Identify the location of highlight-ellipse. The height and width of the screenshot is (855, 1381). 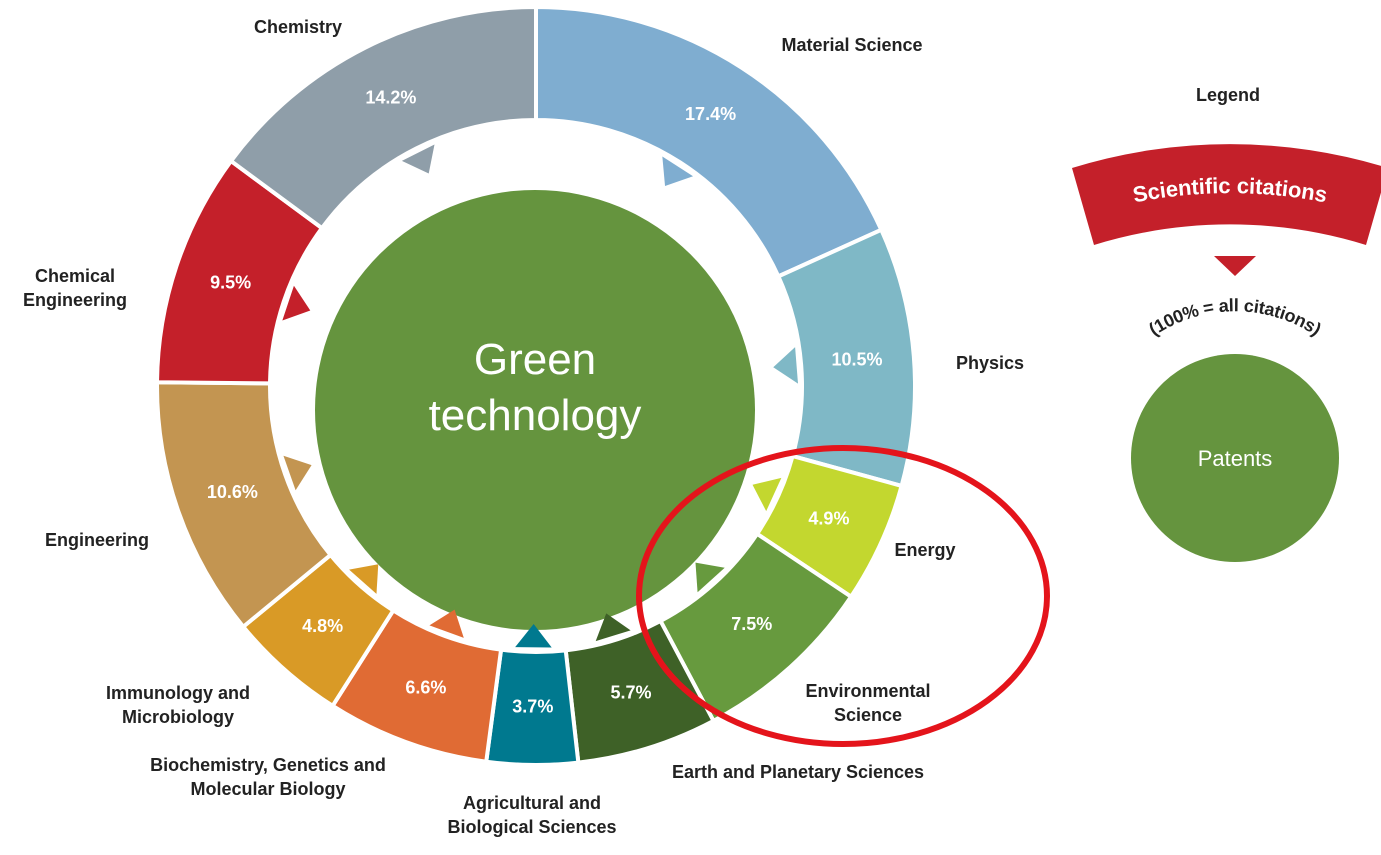
(843, 596).